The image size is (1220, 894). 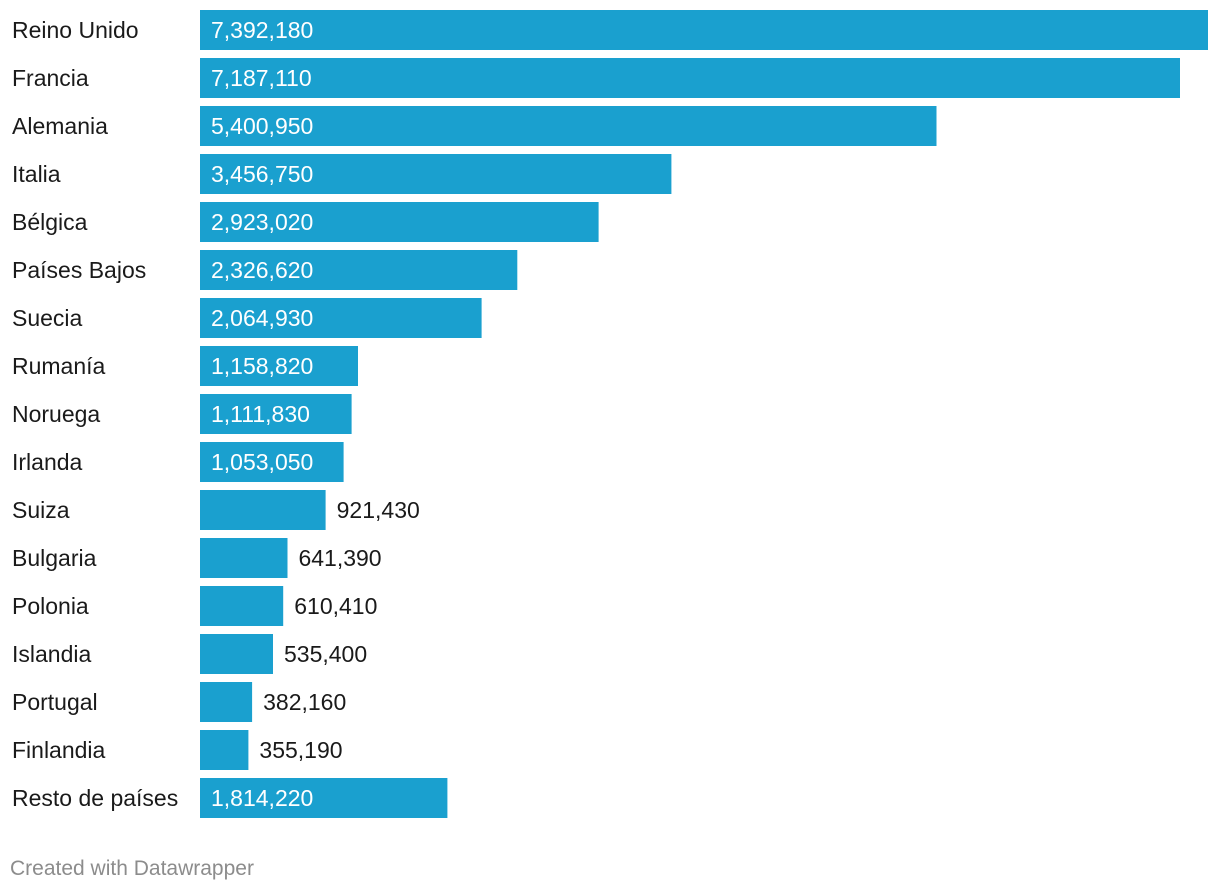 What do you see at coordinates (59, 366) in the screenshot?
I see `category-label: Rumanía` at bounding box center [59, 366].